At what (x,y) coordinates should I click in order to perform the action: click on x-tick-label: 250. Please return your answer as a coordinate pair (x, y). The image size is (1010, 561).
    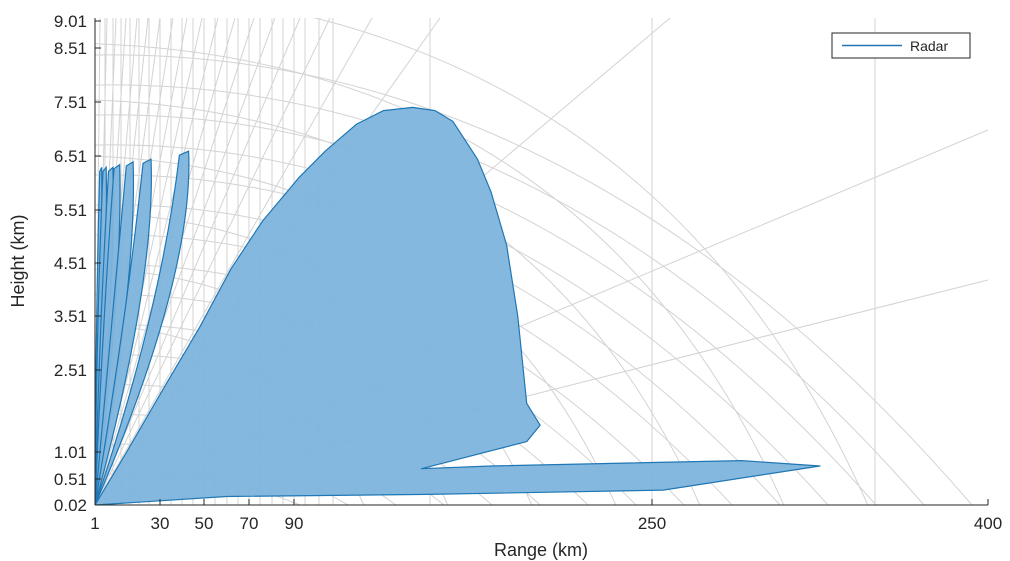
    Looking at the image, I should click on (652, 523).